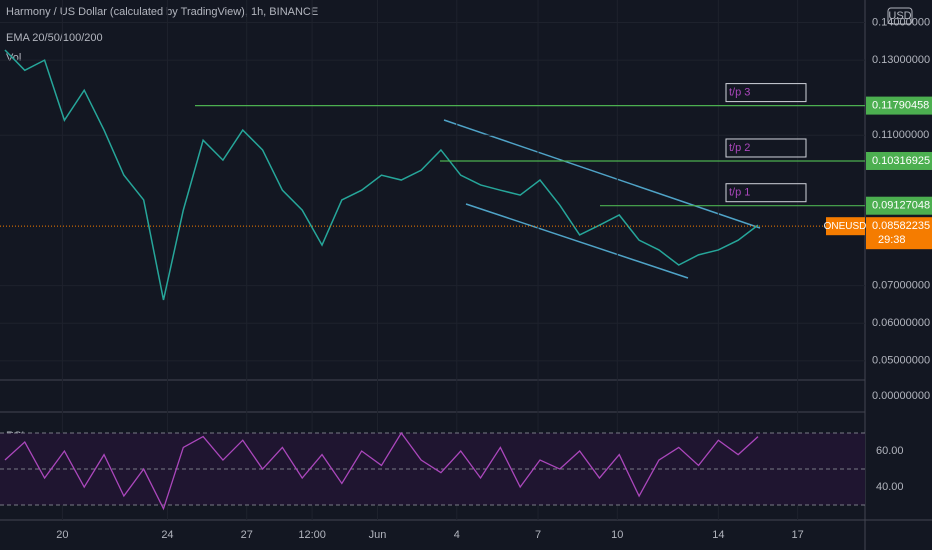 This screenshot has height=550, width=932. I want to click on y-tick-label: 0.13000000, so click(901, 60).